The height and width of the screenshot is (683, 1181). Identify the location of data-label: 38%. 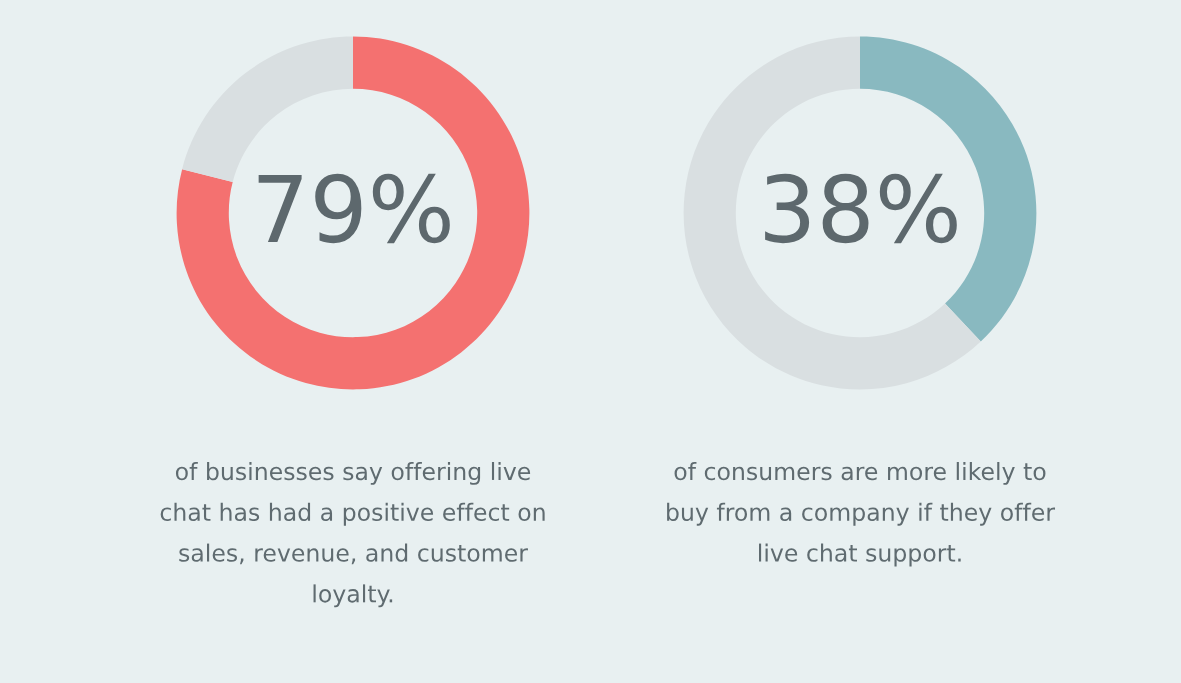
(861, 208).